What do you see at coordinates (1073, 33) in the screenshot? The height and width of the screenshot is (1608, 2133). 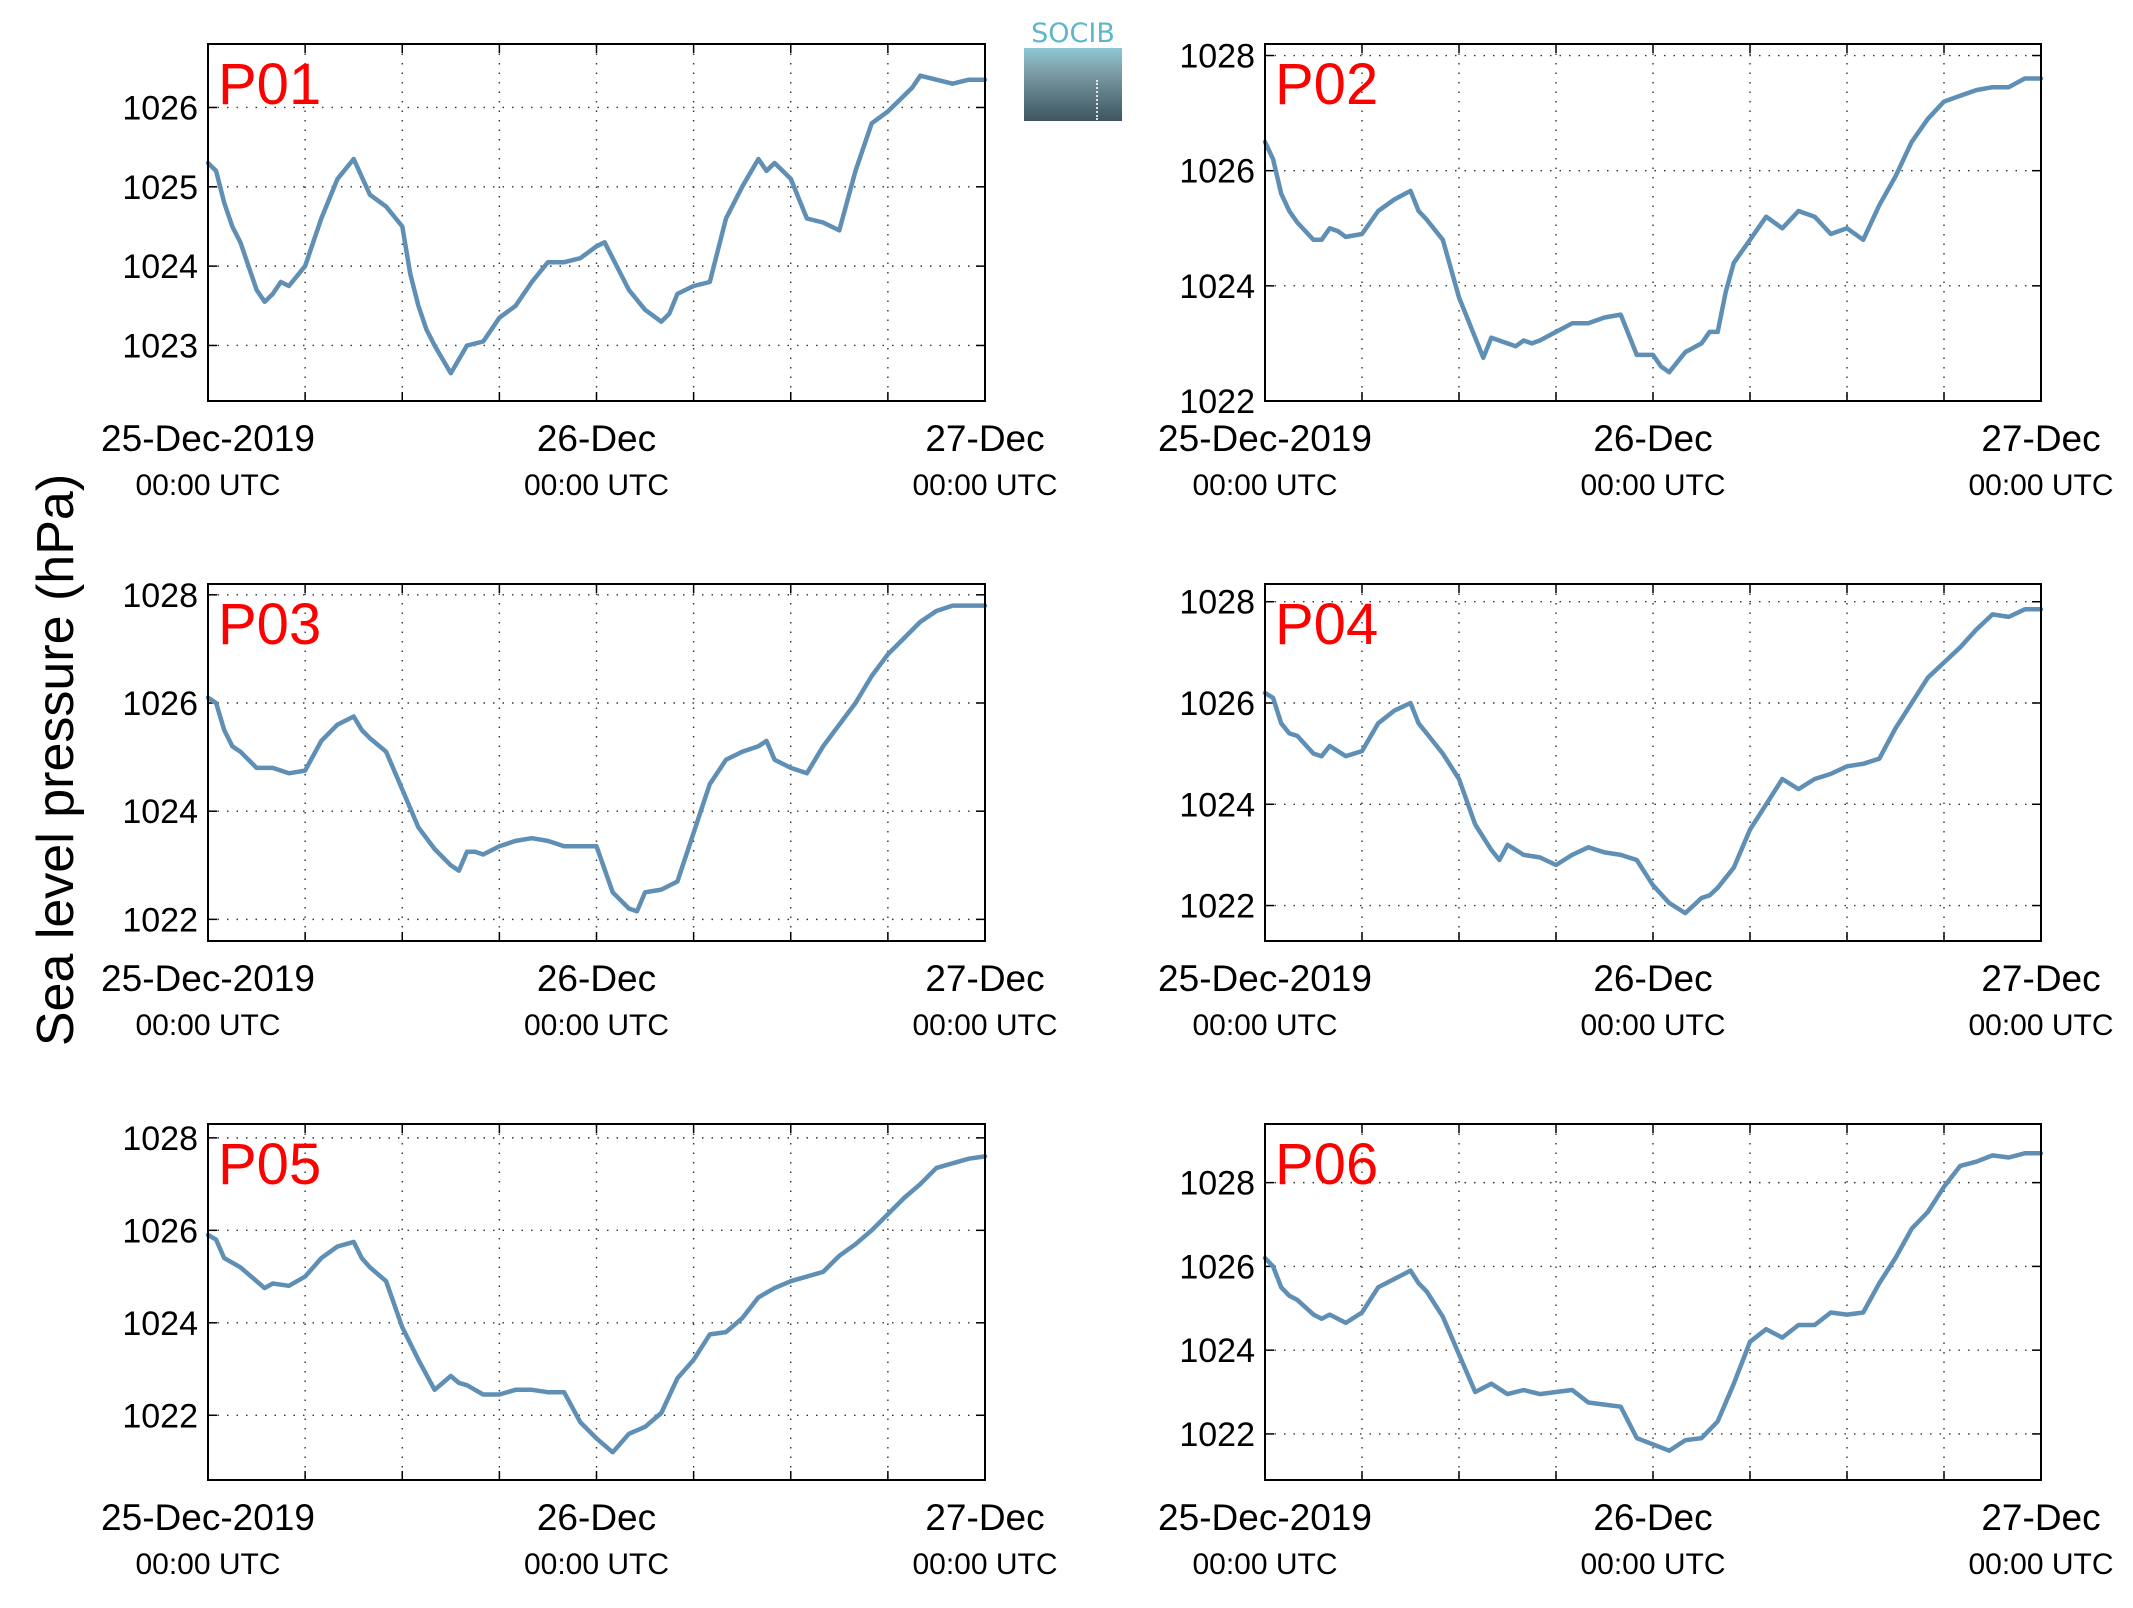 I see `socib-logo-text: SOCIB` at bounding box center [1073, 33].